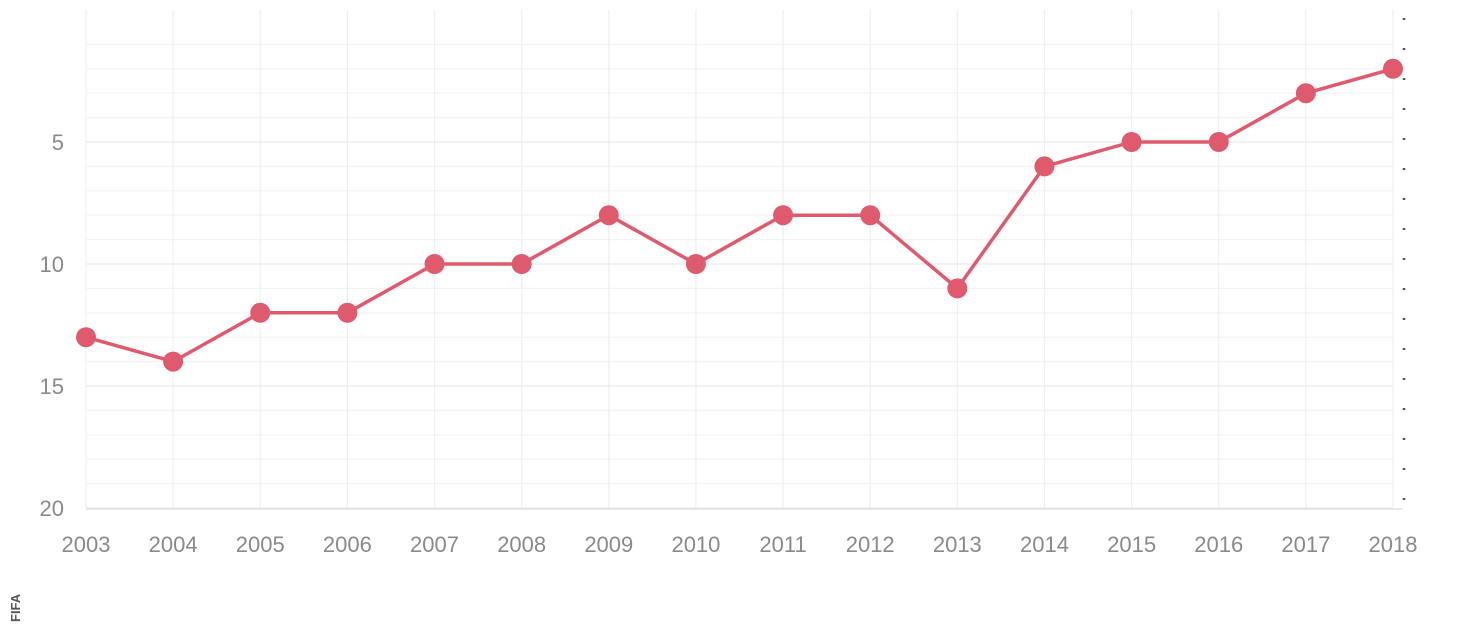  Describe the element at coordinates (52, 264) in the screenshot. I see `y-tick-label: 10` at that location.